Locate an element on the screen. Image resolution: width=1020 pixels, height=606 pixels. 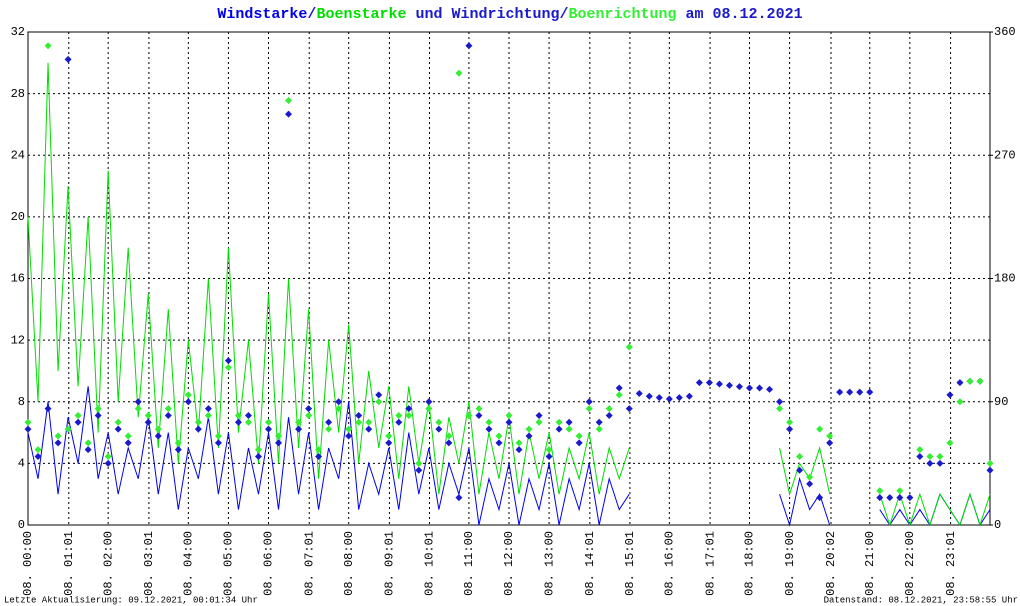
x-tick-label: 08. 04:00 is located at coordinates (189, 563).